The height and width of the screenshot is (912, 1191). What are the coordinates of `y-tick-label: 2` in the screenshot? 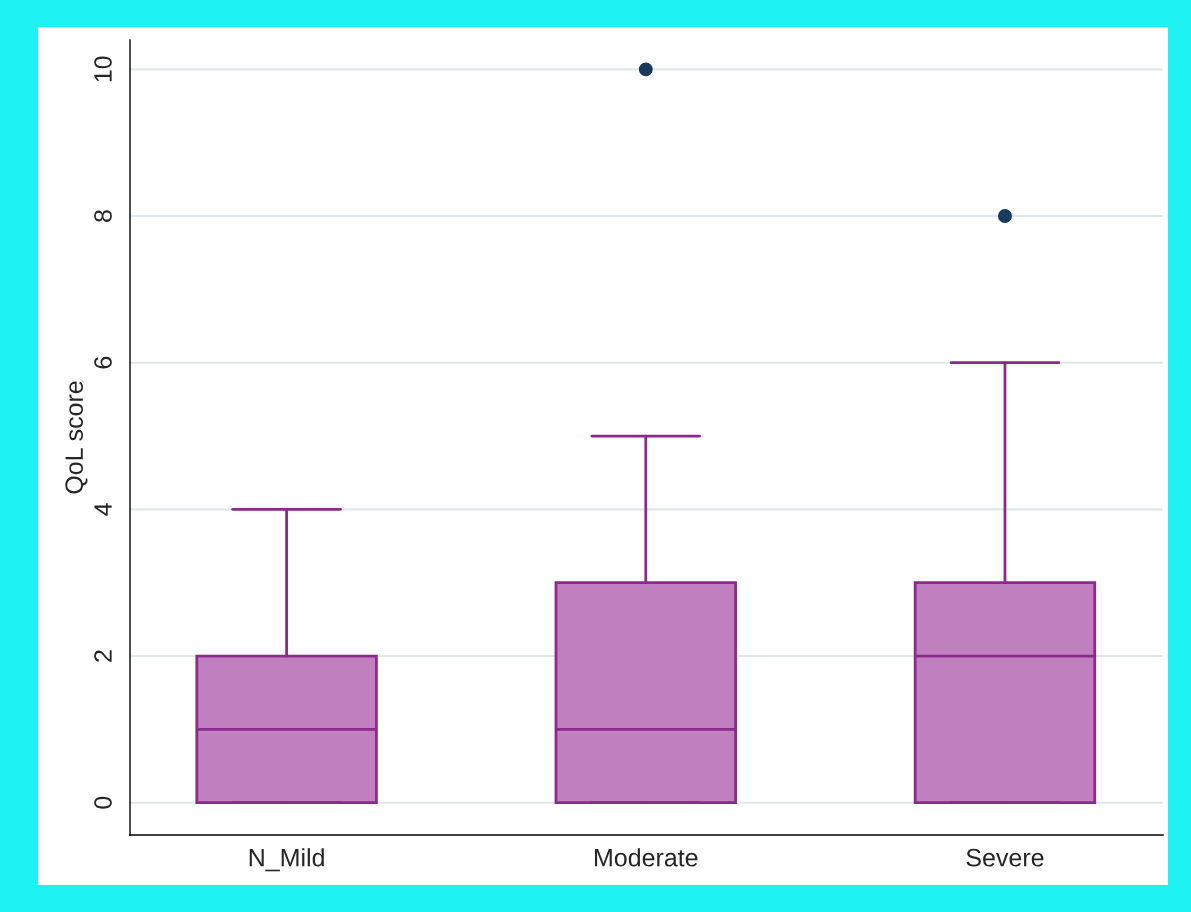 It's located at (103, 656).